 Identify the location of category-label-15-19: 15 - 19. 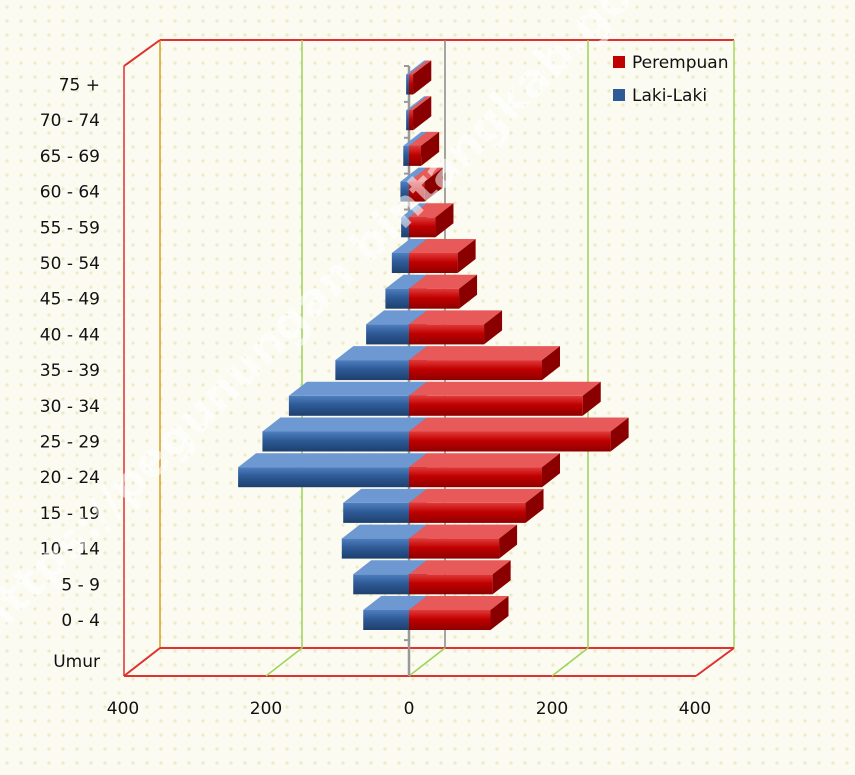
(70, 514).